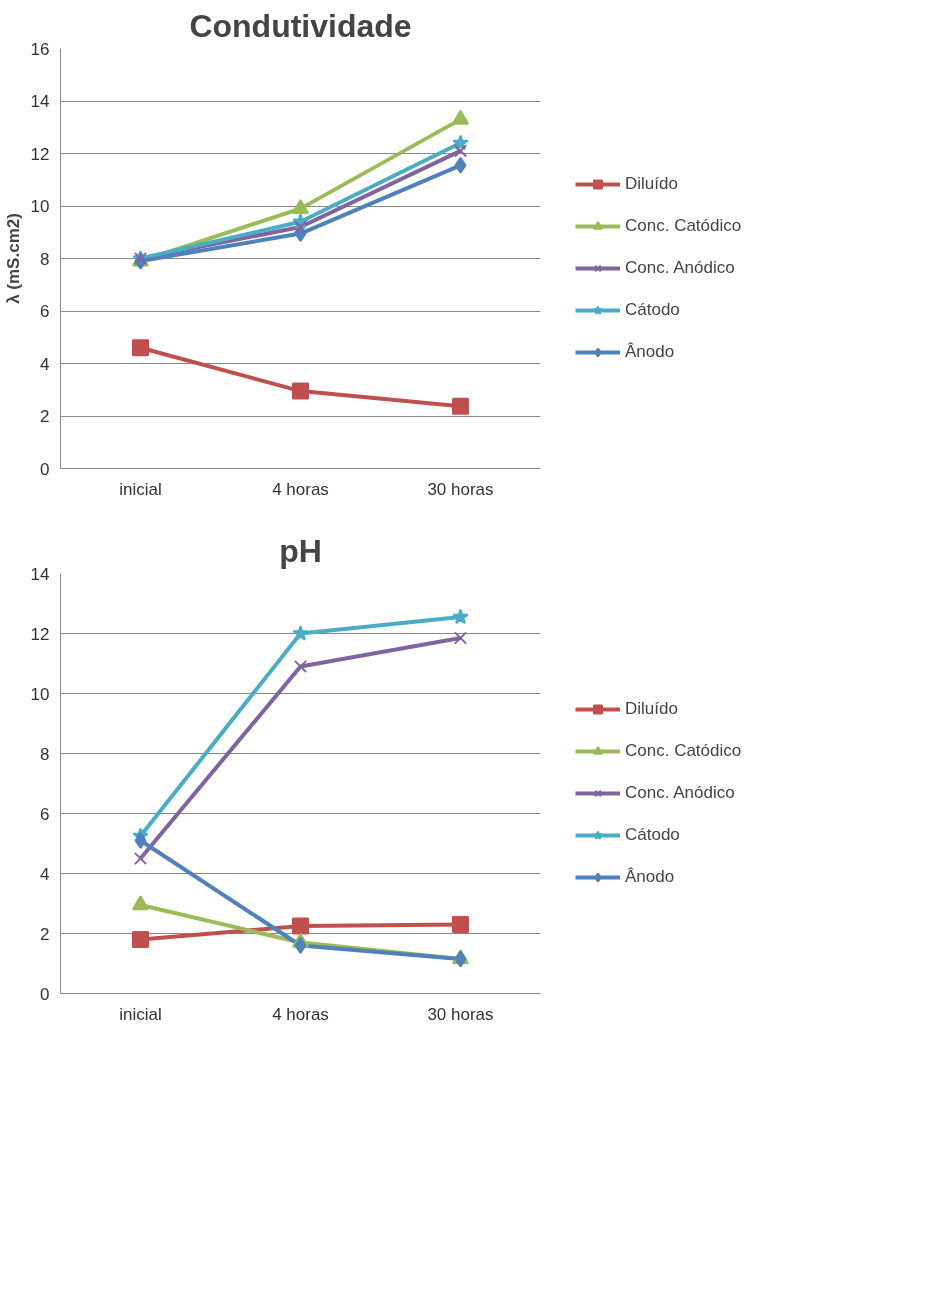 The height and width of the screenshot is (1310, 948). I want to click on y-tick-label: 16, so click(40, 49).